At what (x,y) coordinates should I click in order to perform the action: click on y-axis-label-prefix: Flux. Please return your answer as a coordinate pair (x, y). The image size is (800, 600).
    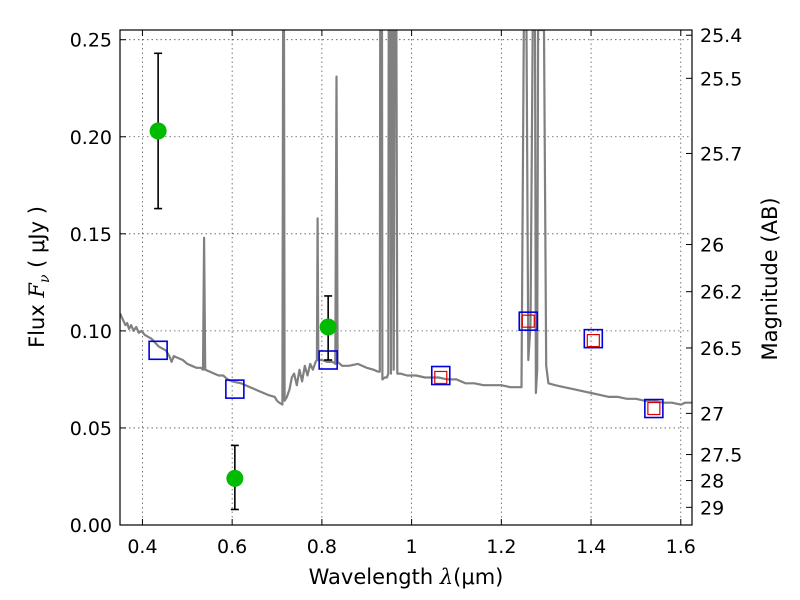
    Looking at the image, I should click on (37, 323).